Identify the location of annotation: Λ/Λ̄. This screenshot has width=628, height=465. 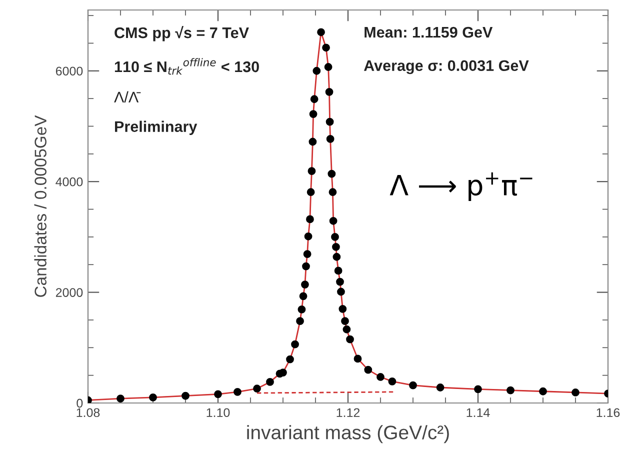
(127, 97).